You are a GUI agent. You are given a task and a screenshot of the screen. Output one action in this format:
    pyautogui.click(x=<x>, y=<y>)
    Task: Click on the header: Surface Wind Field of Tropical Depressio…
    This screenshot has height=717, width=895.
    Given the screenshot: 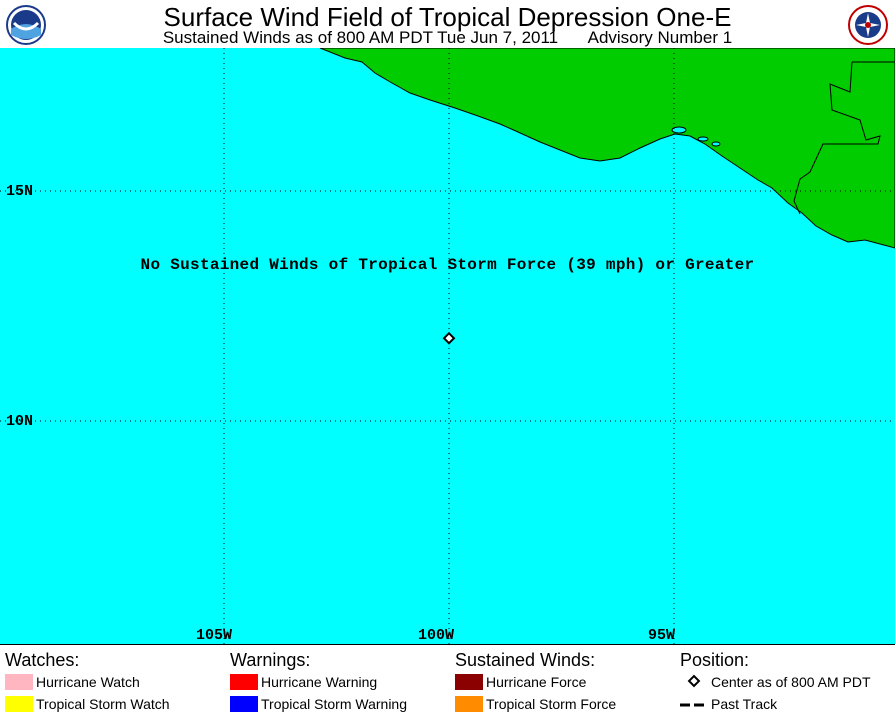 What is the action you would take?
    pyautogui.click(x=447, y=24)
    